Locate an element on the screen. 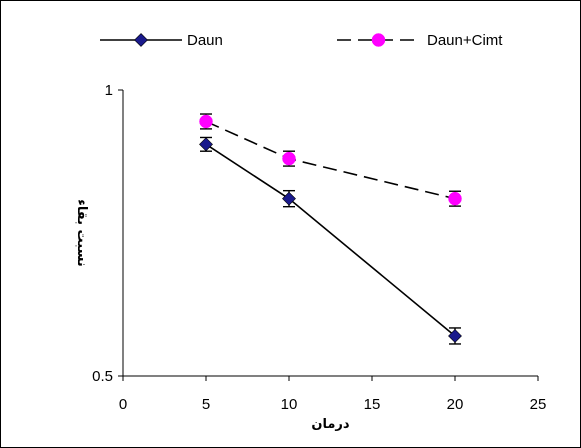 The height and width of the screenshot is (448, 581). series-daun-cimt is located at coordinates (330, 160).